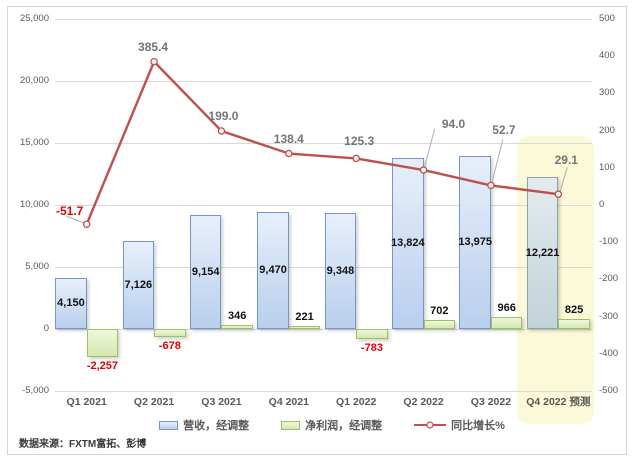 The height and width of the screenshot is (467, 635). Describe the element at coordinates (34, 18) in the screenshot. I see `left-axis-tick-label: 25,000` at that location.